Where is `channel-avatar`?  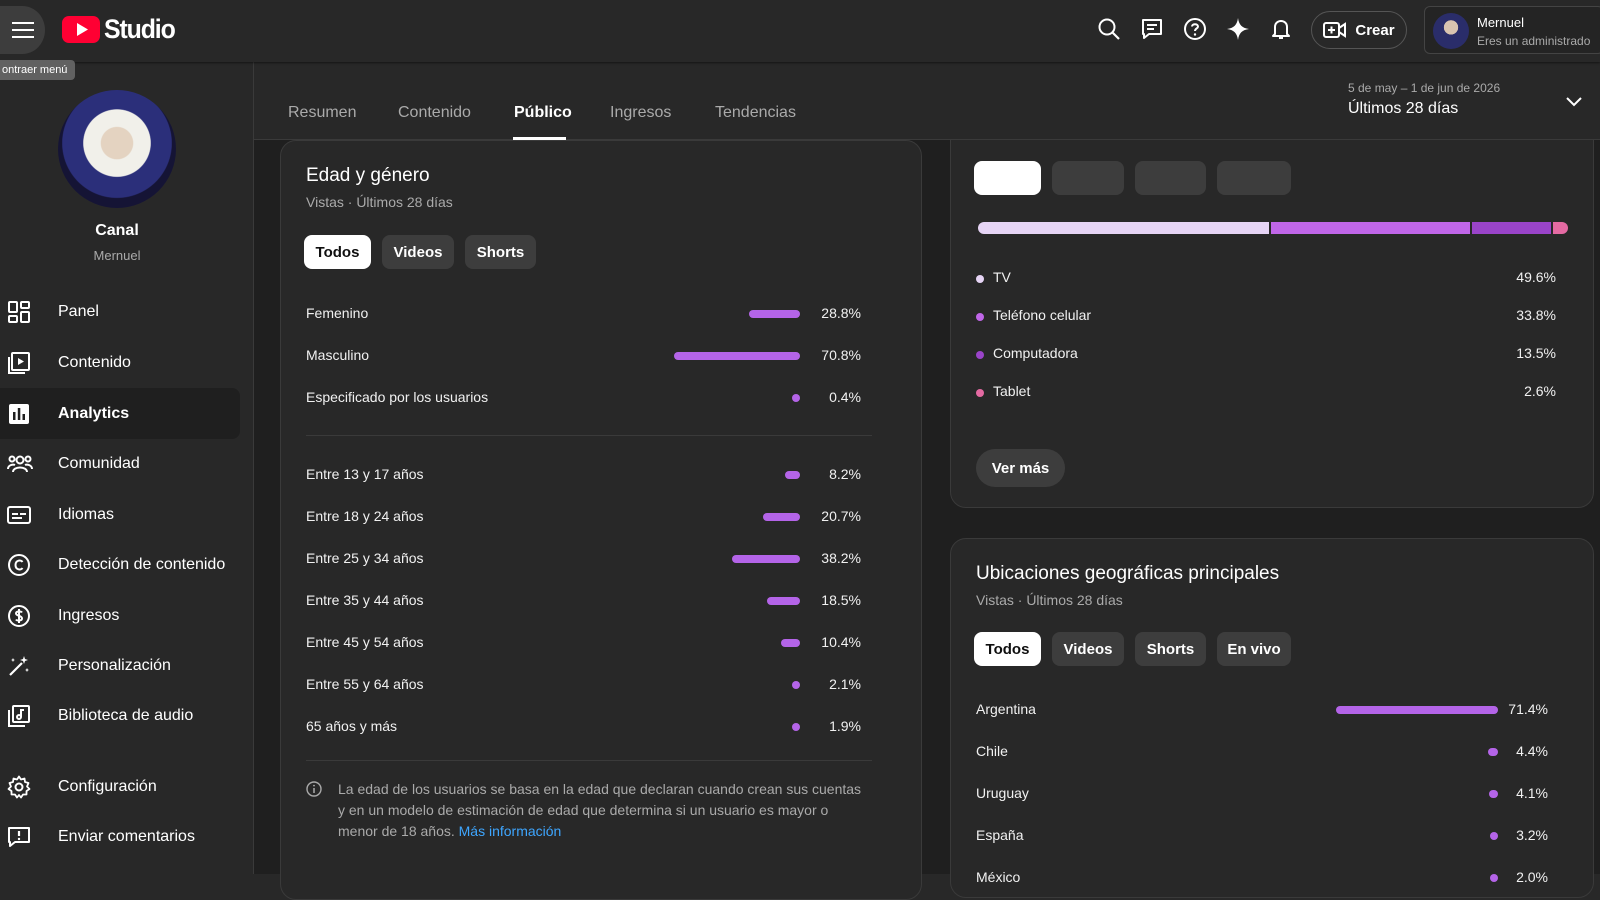
channel-avatar is located at coordinates (117, 149).